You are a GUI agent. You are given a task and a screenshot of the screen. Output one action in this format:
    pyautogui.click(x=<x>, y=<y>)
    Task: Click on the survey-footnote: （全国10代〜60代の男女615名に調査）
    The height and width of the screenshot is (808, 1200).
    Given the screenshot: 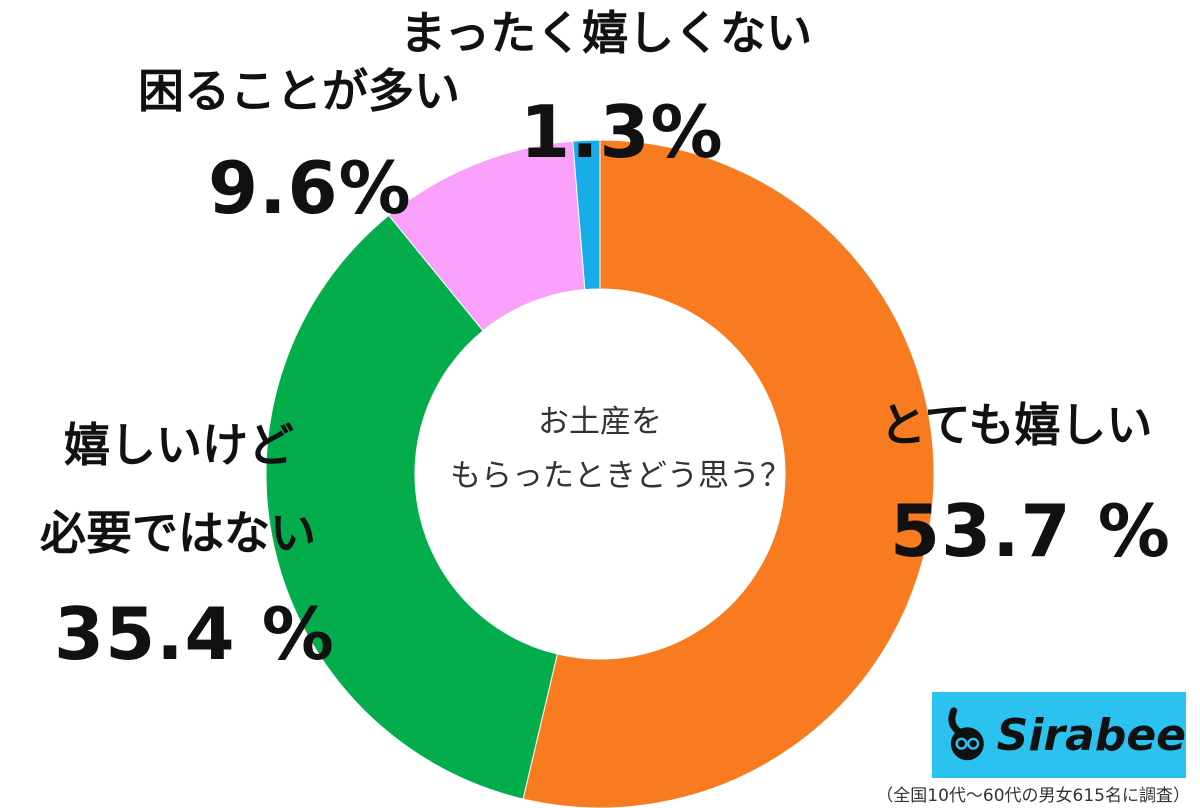 What is the action you would take?
    pyautogui.click(x=1033, y=796)
    